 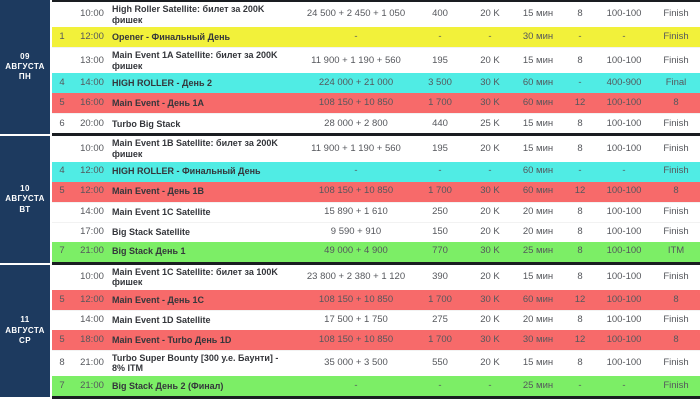 I want to click on time-cell: 21:00, so click(x=92, y=385).